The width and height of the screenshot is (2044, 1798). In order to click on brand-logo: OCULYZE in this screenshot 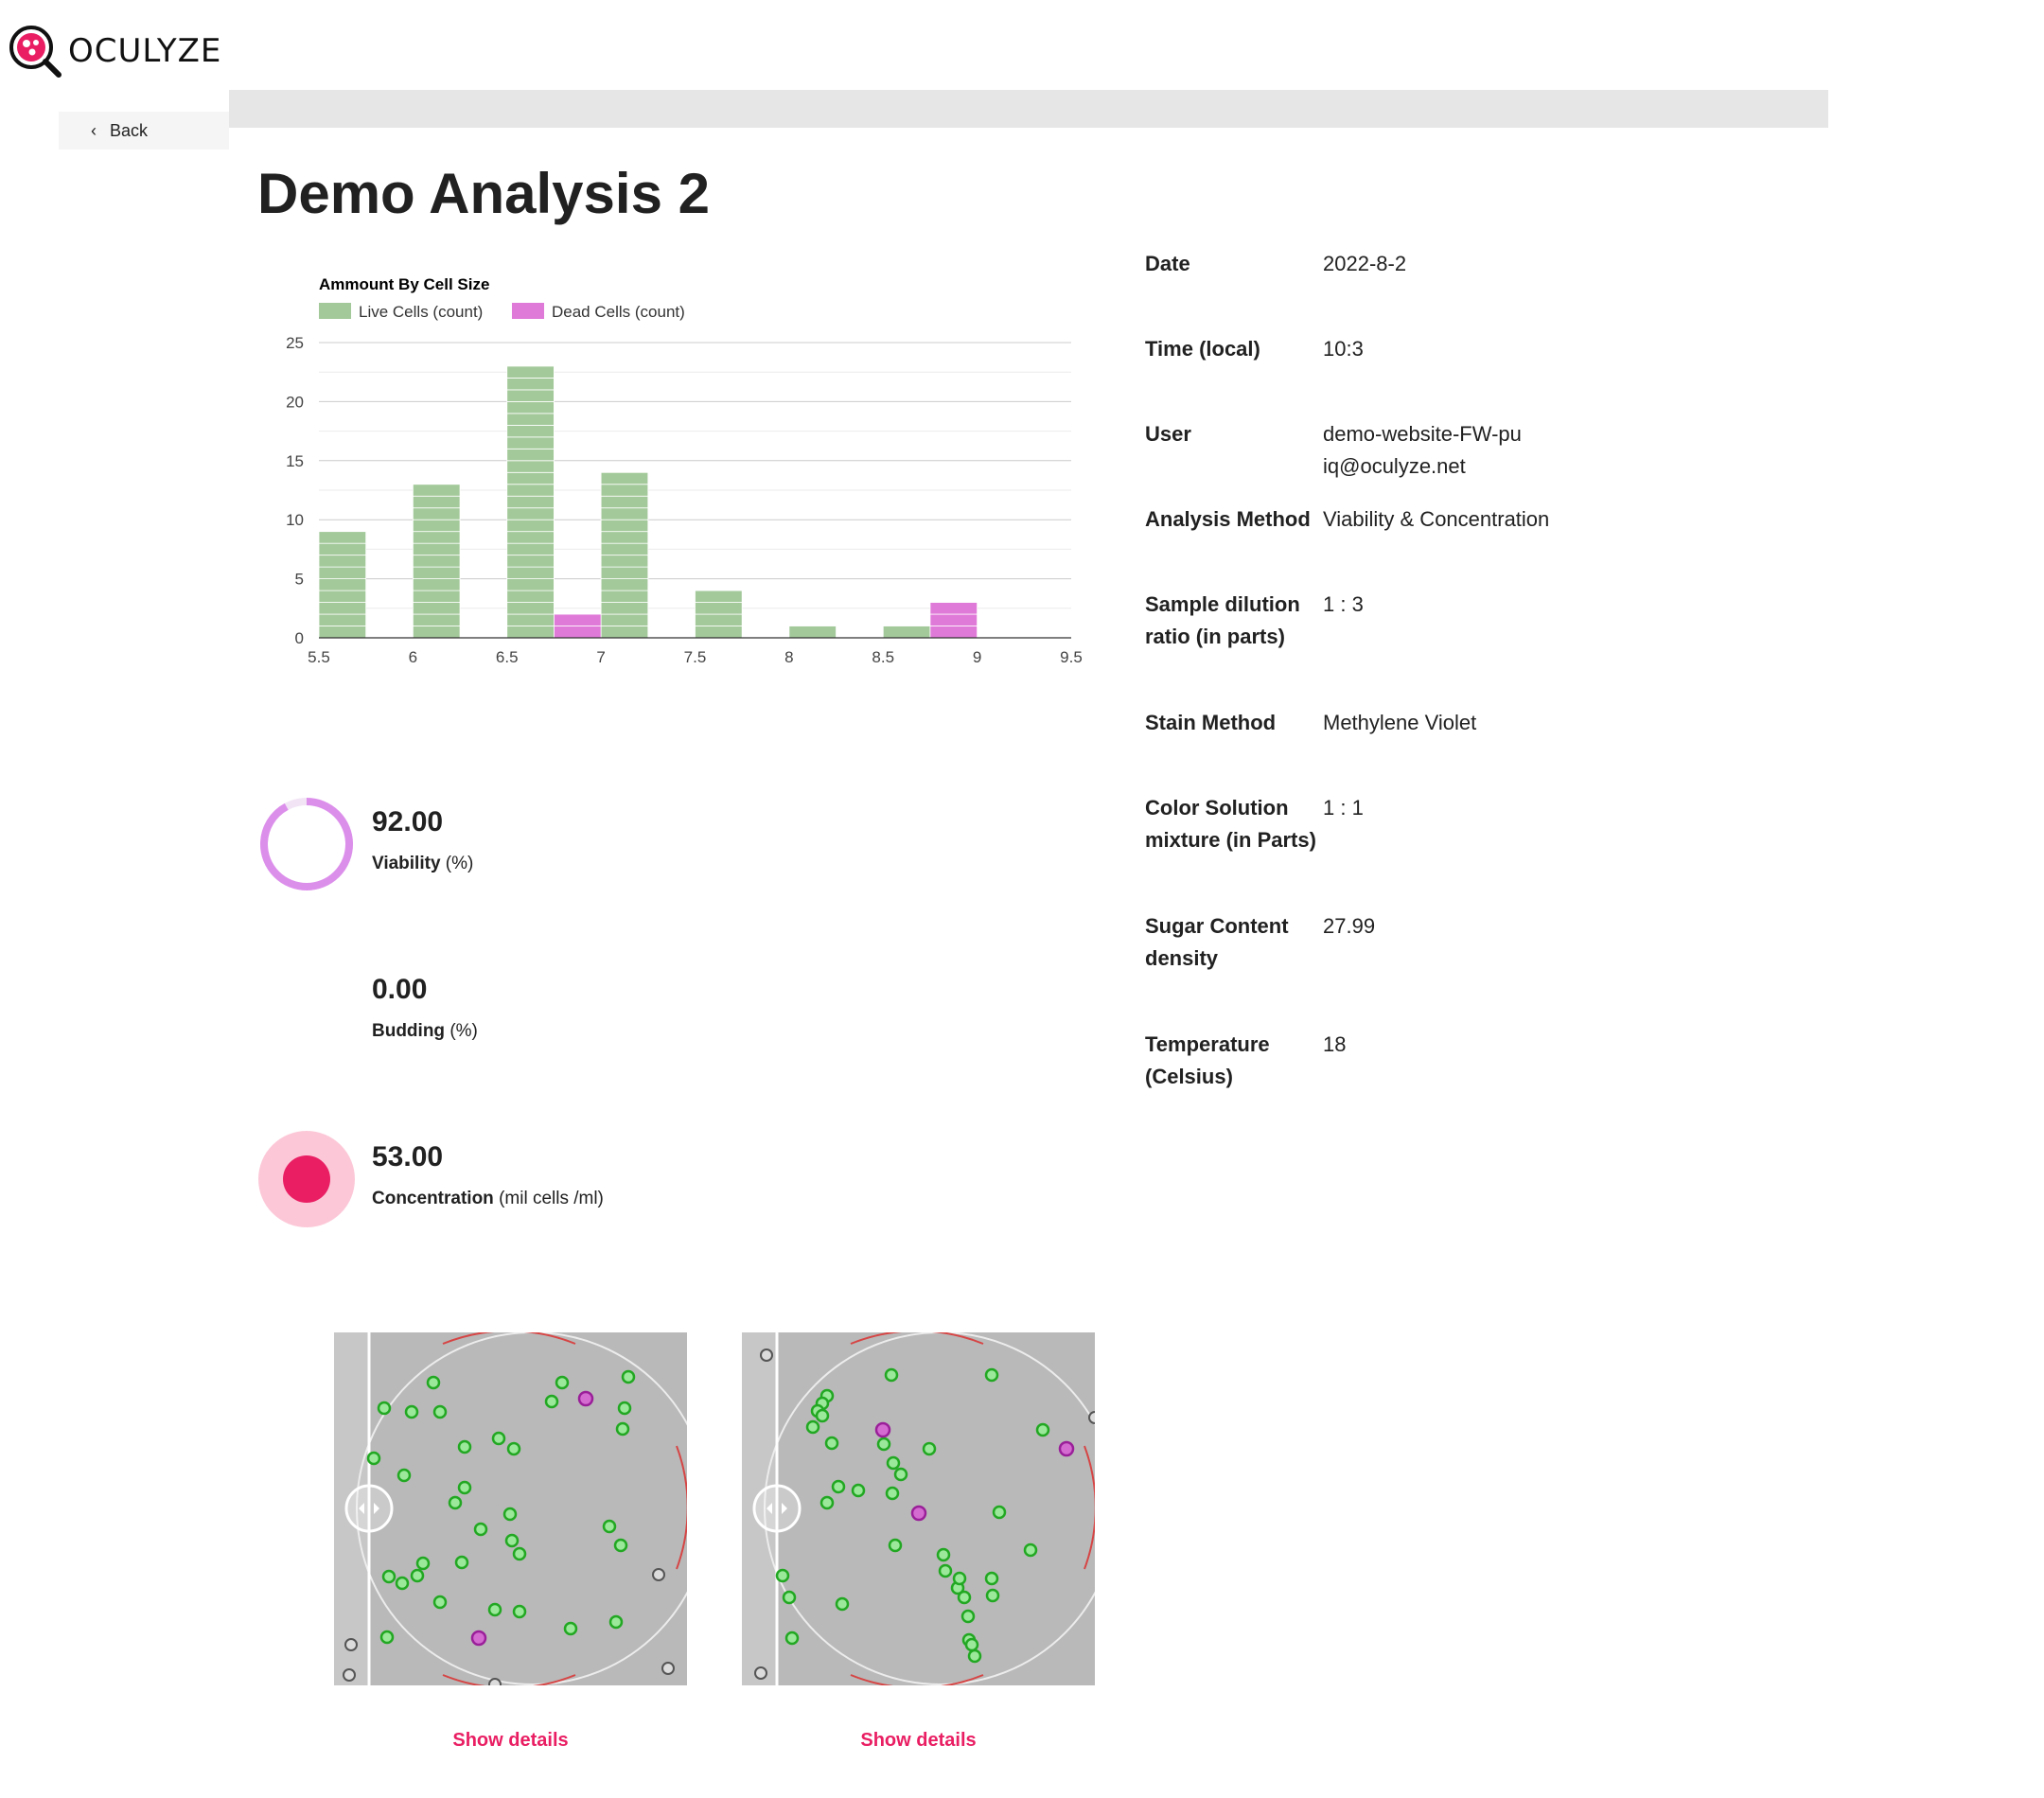, I will do `click(114, 51)`.